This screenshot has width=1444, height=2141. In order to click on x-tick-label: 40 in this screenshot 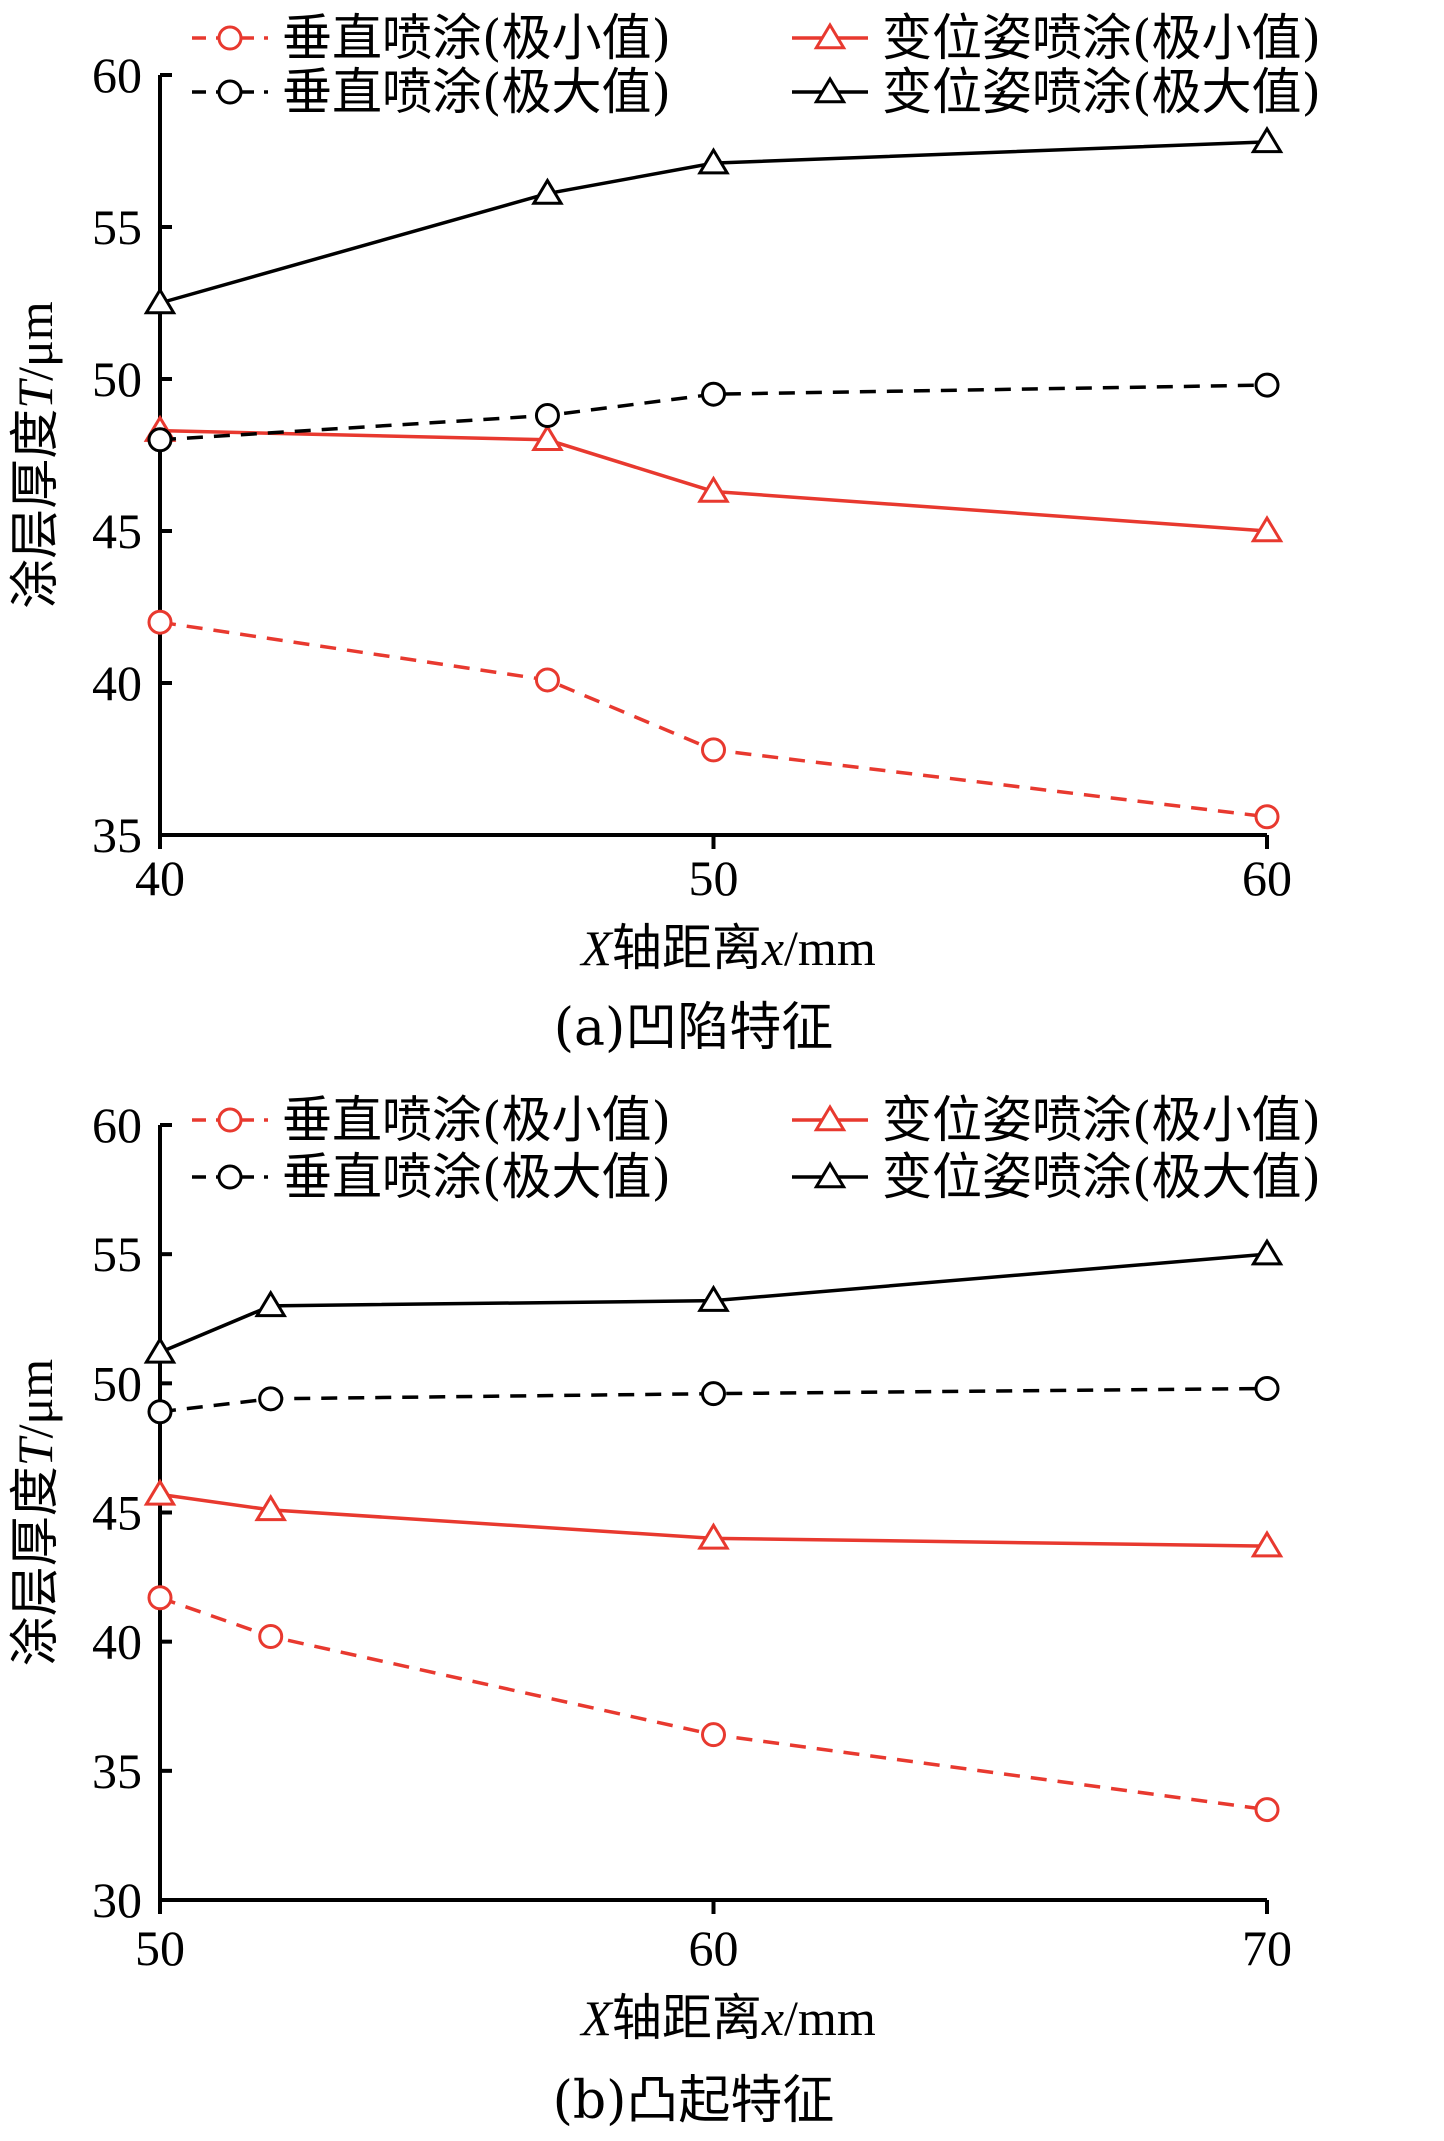, I will do `click(160, 878)`.